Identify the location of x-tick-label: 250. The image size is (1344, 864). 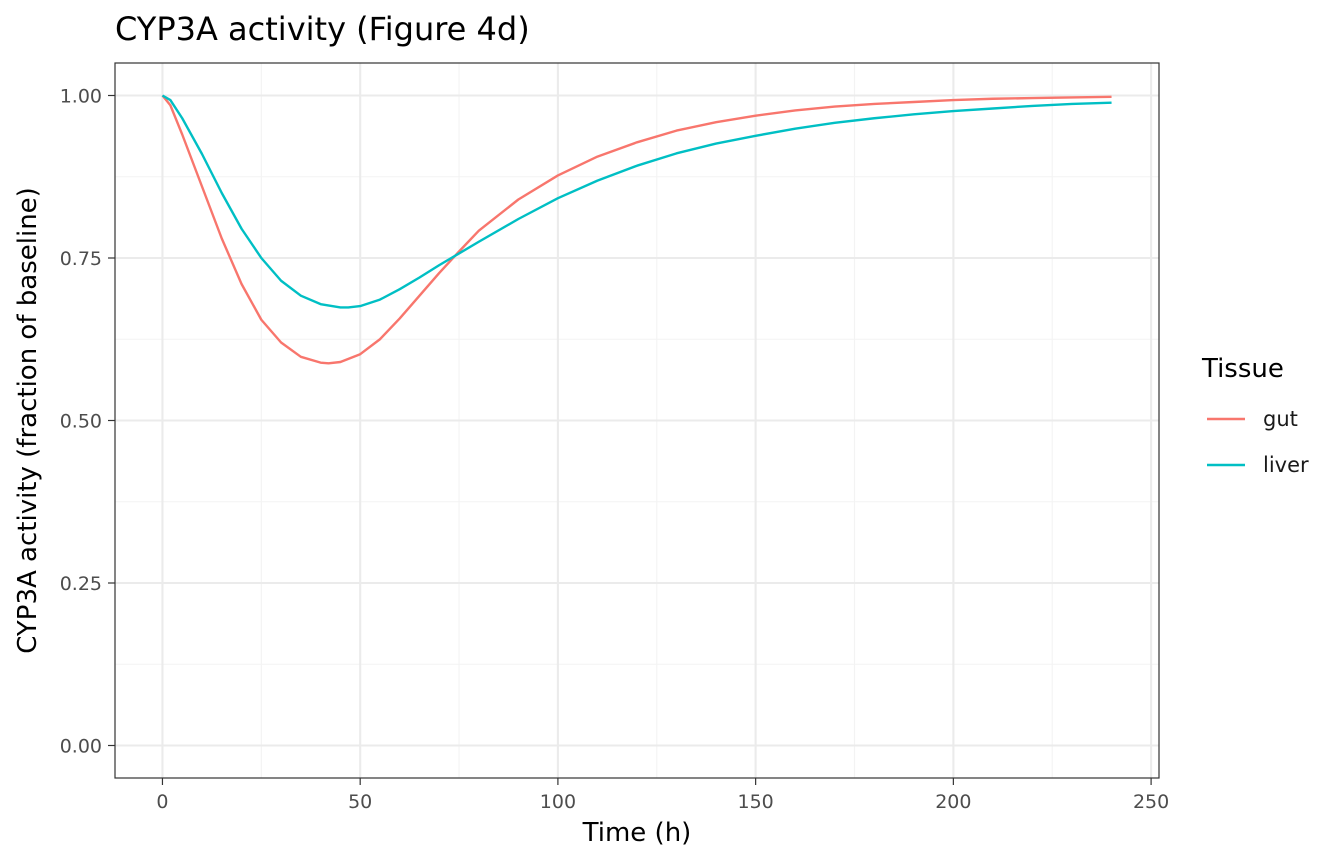
(1151, 802).